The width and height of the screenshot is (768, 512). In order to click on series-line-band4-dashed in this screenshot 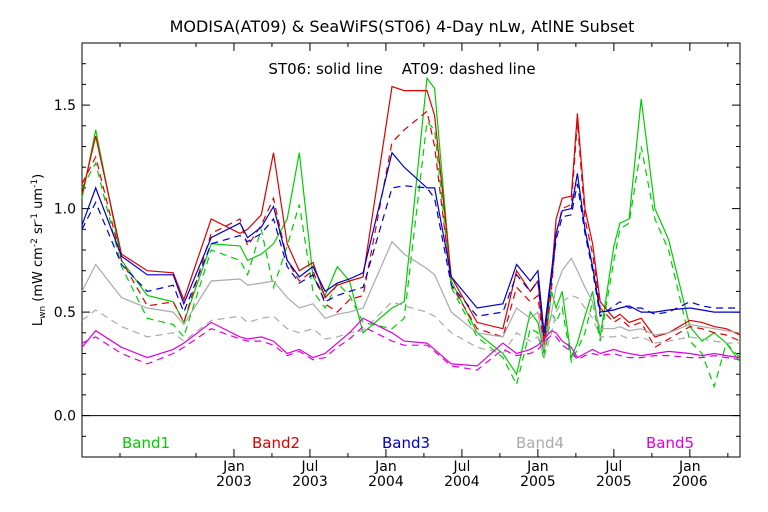, I will do `click(410, 327)`.